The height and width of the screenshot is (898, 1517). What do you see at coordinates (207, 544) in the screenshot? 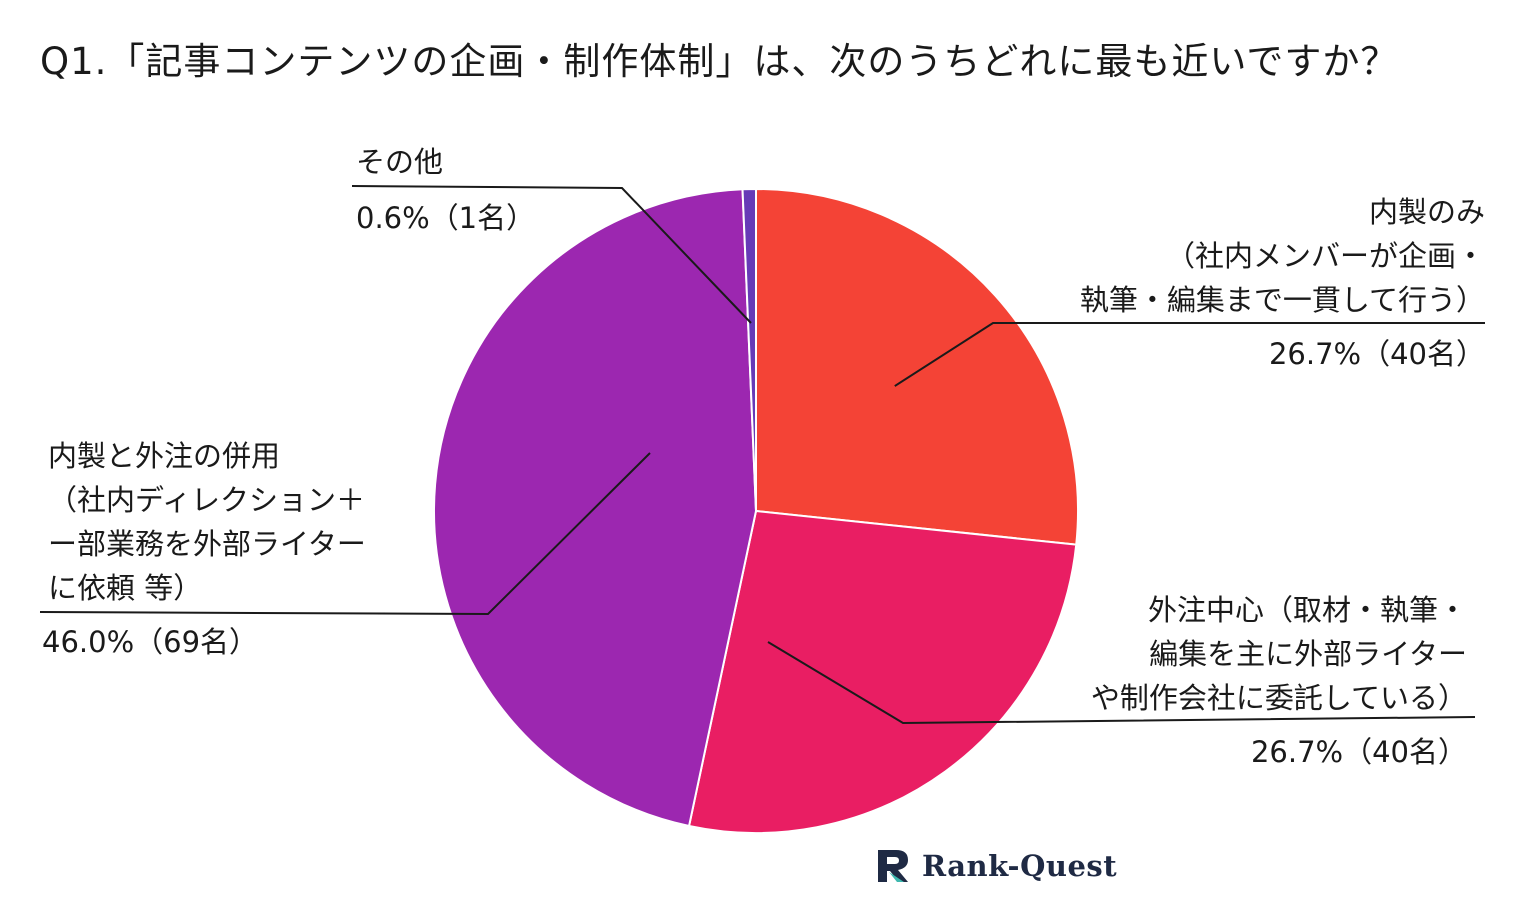
I see `label-mixed-line-3: ー部業務を外部ライター` at bounding box center [207, 544].